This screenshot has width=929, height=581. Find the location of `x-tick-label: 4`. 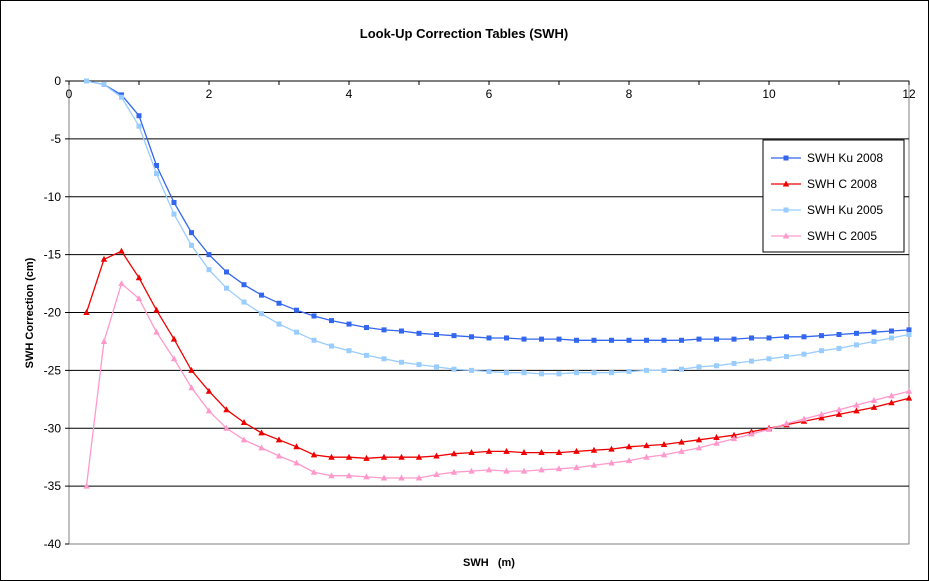

x-tick-label: 4 is located at coordinates (349, 94).